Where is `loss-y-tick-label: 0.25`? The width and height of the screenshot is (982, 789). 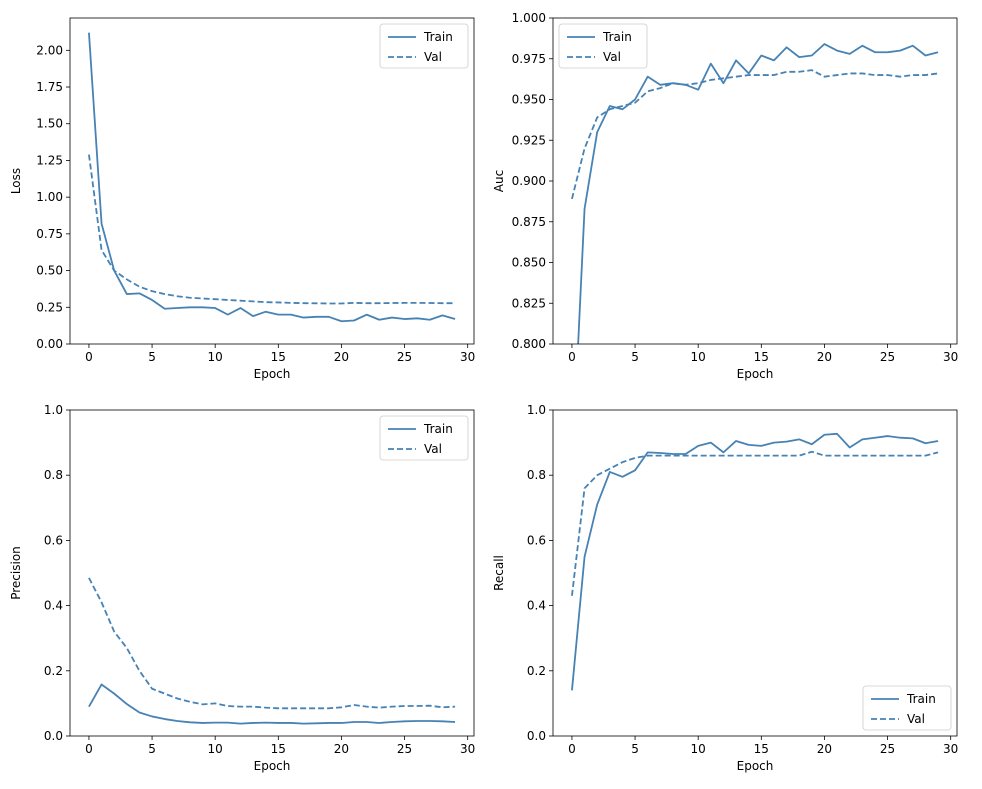 loss-y-tick-label: 0.25 is located at coordinates (49, 307).